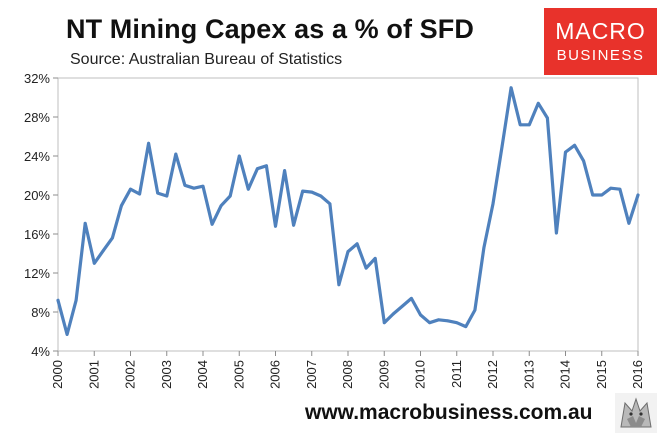 The image size is (665, 437). Describe the element at coordinates (202, 374) in the screenshot. I see `x-tick-label: 2004` at that location.